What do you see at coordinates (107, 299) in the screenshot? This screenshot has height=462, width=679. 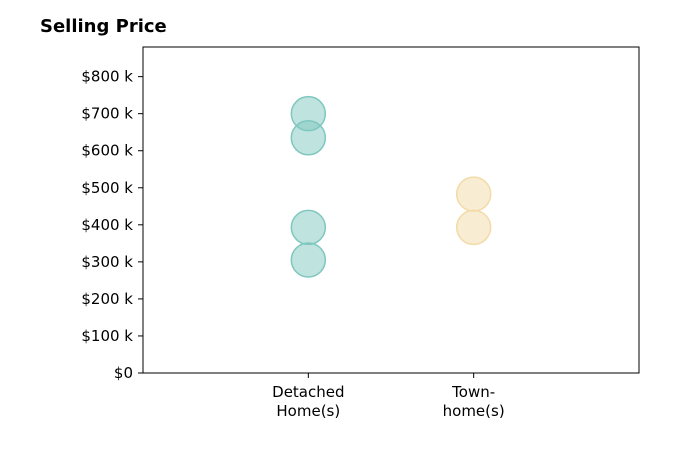 I see `y-tick-label: $200 k` at bounding box center [107, 299].